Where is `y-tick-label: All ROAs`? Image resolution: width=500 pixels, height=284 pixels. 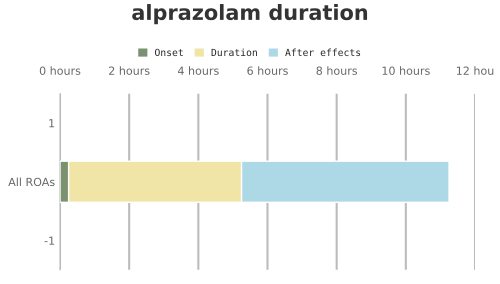
y-tick-label: All ROAs is located at coordinates (31, 182).